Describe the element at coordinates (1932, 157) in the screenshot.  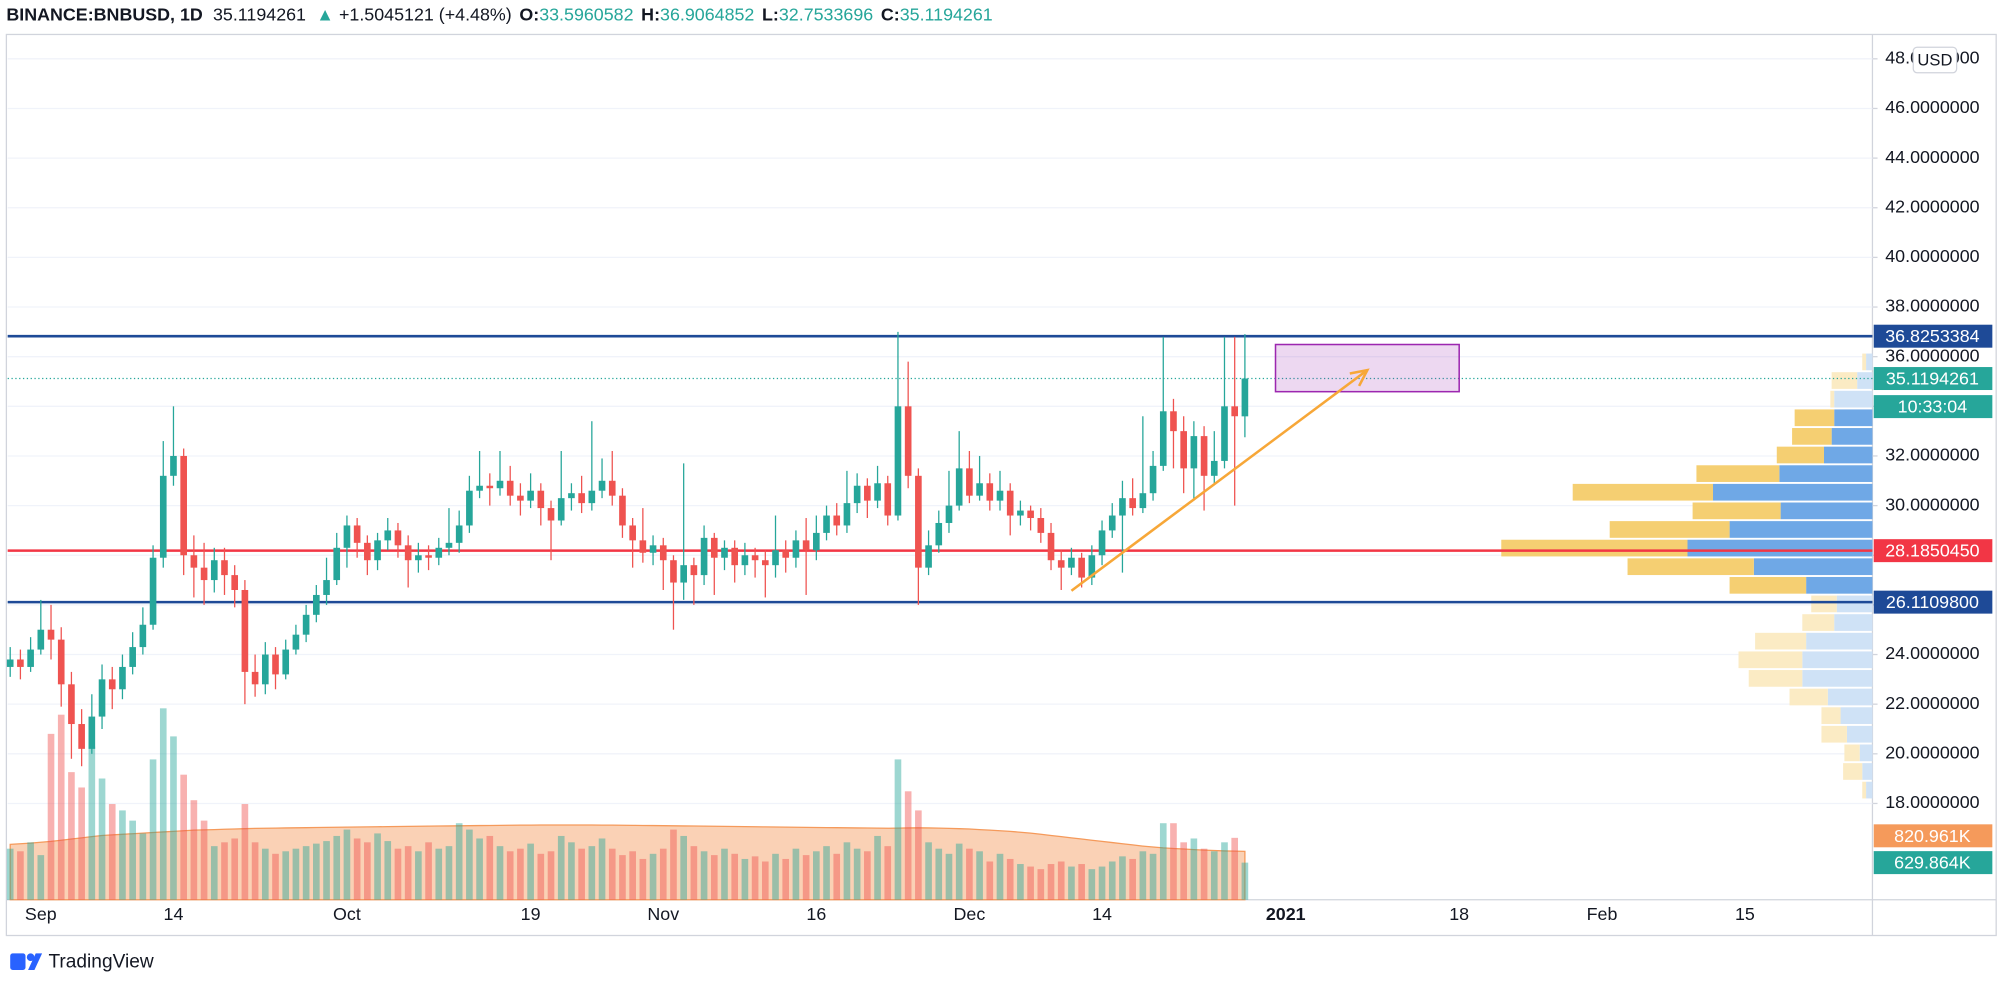
I see `y-tick-label: 44.0000000` at that location.